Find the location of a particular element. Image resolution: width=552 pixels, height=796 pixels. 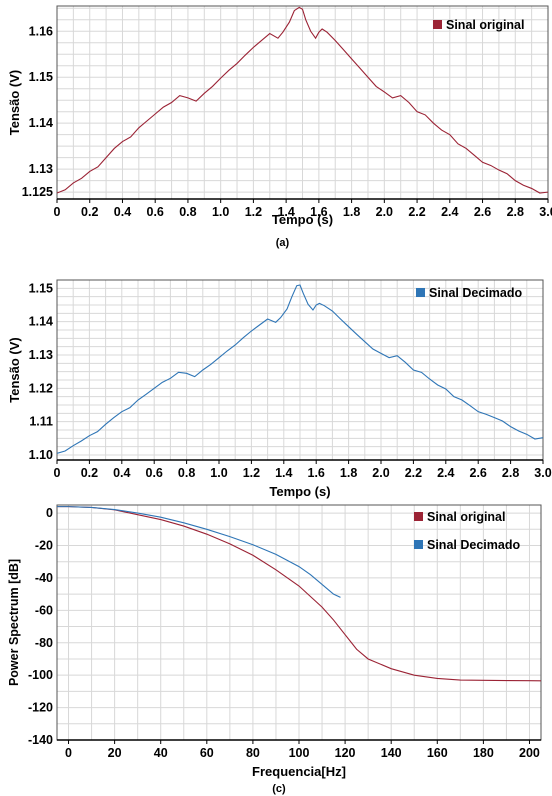

y-tick-label: -80 is located at coordinates (44, 643).